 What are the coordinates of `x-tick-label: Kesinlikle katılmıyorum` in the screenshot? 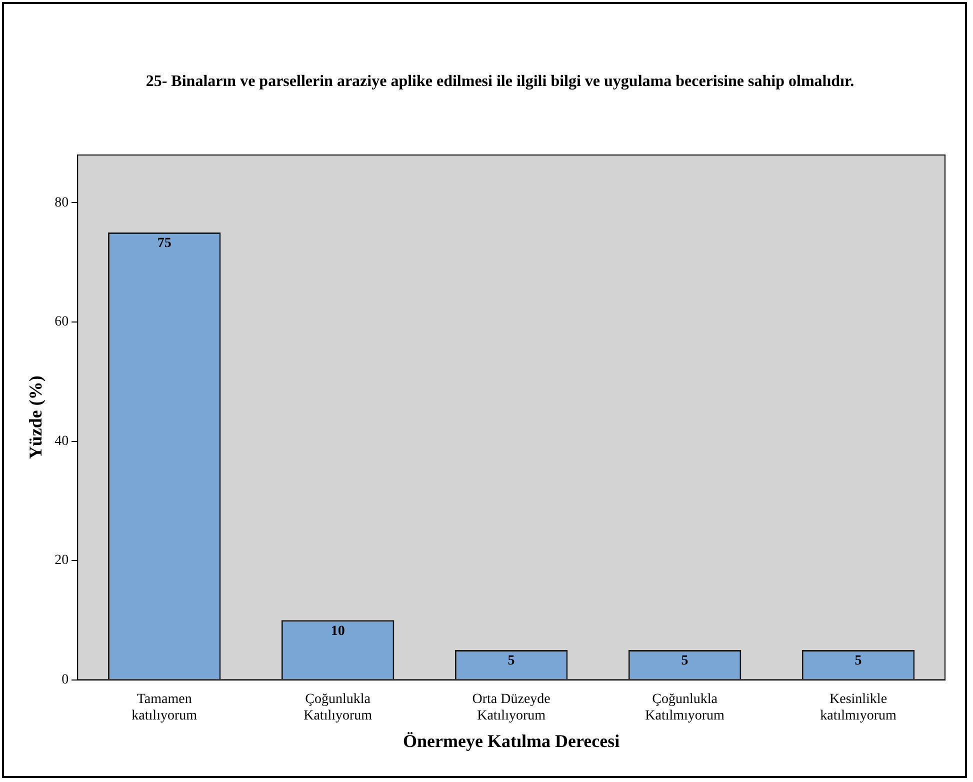 It's located at (858, 708).